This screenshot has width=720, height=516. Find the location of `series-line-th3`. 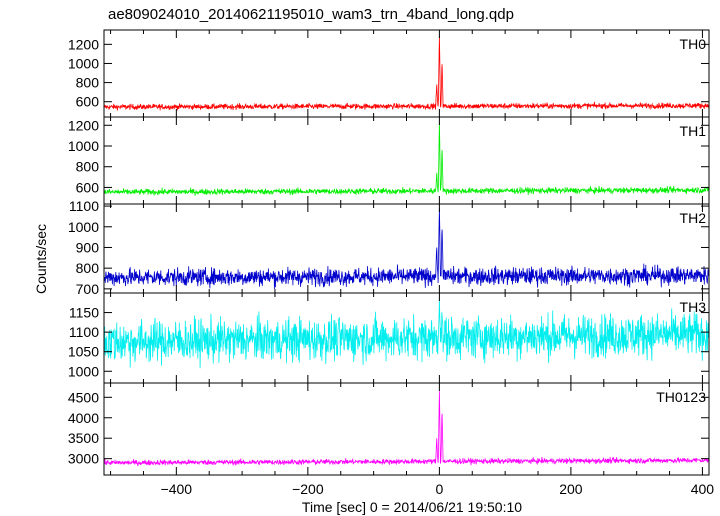

series-line-th3 is located at coordinates (406, 334).